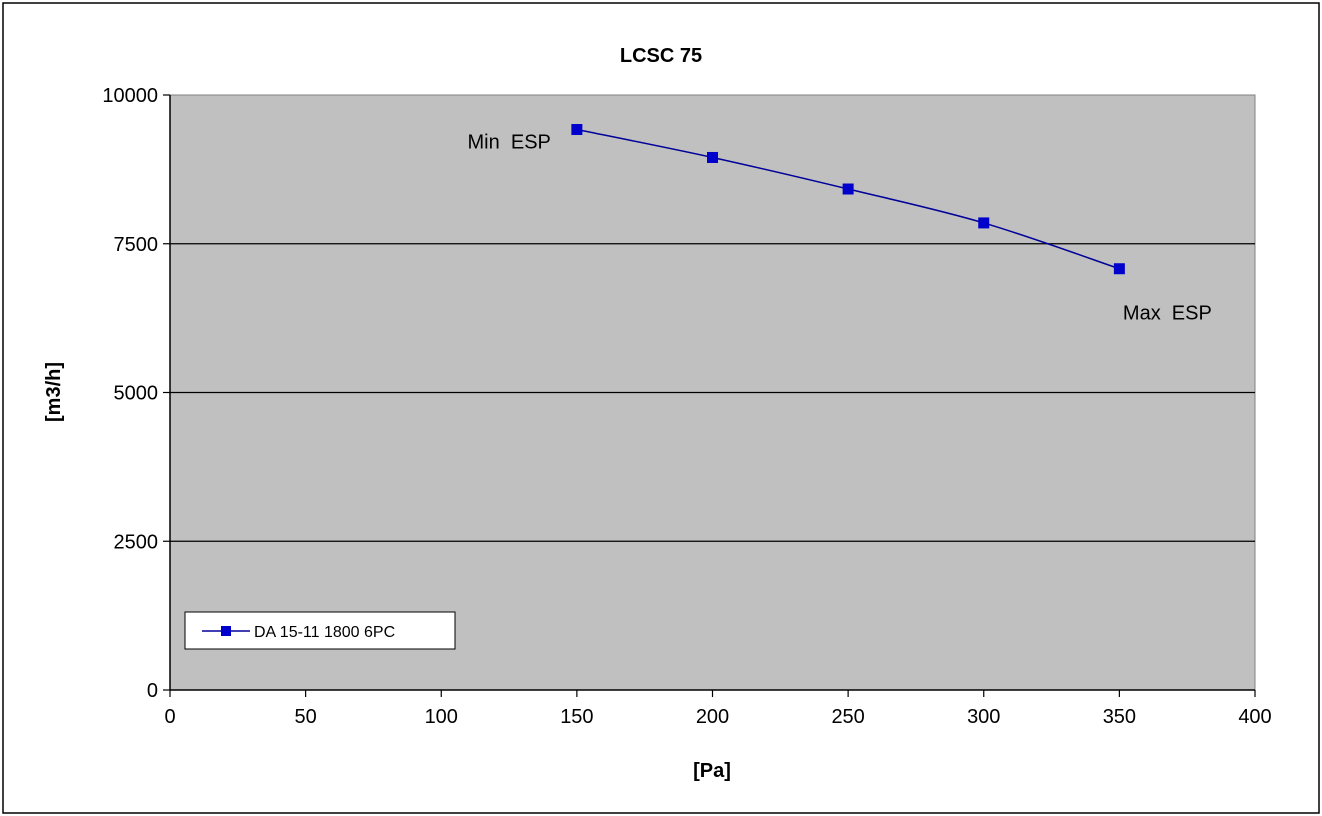 This screenshot has height=816, width=1322. Describe the element at coordinates (324, 632) in the screenshot. I see `legend-label: DA 15-11 1800 6PC` at that location.